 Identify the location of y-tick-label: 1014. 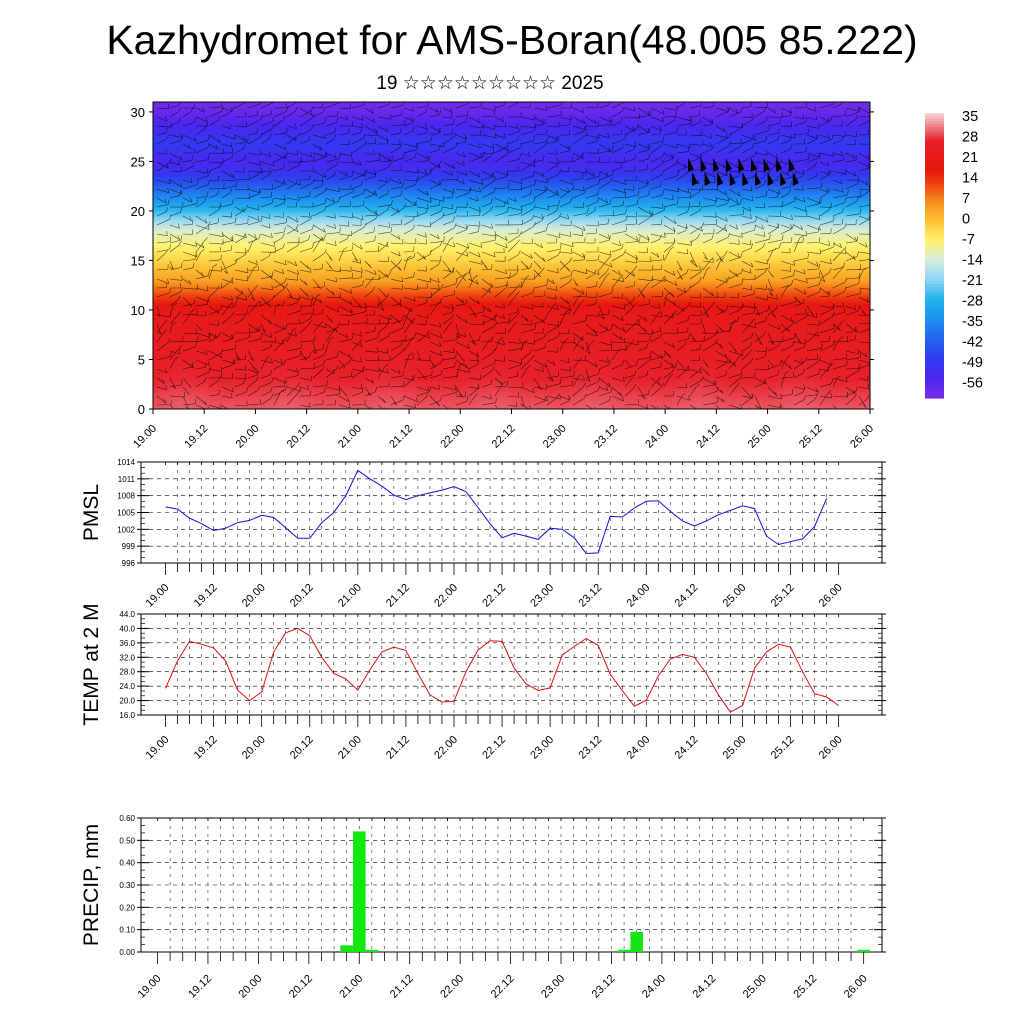
(126, 462).